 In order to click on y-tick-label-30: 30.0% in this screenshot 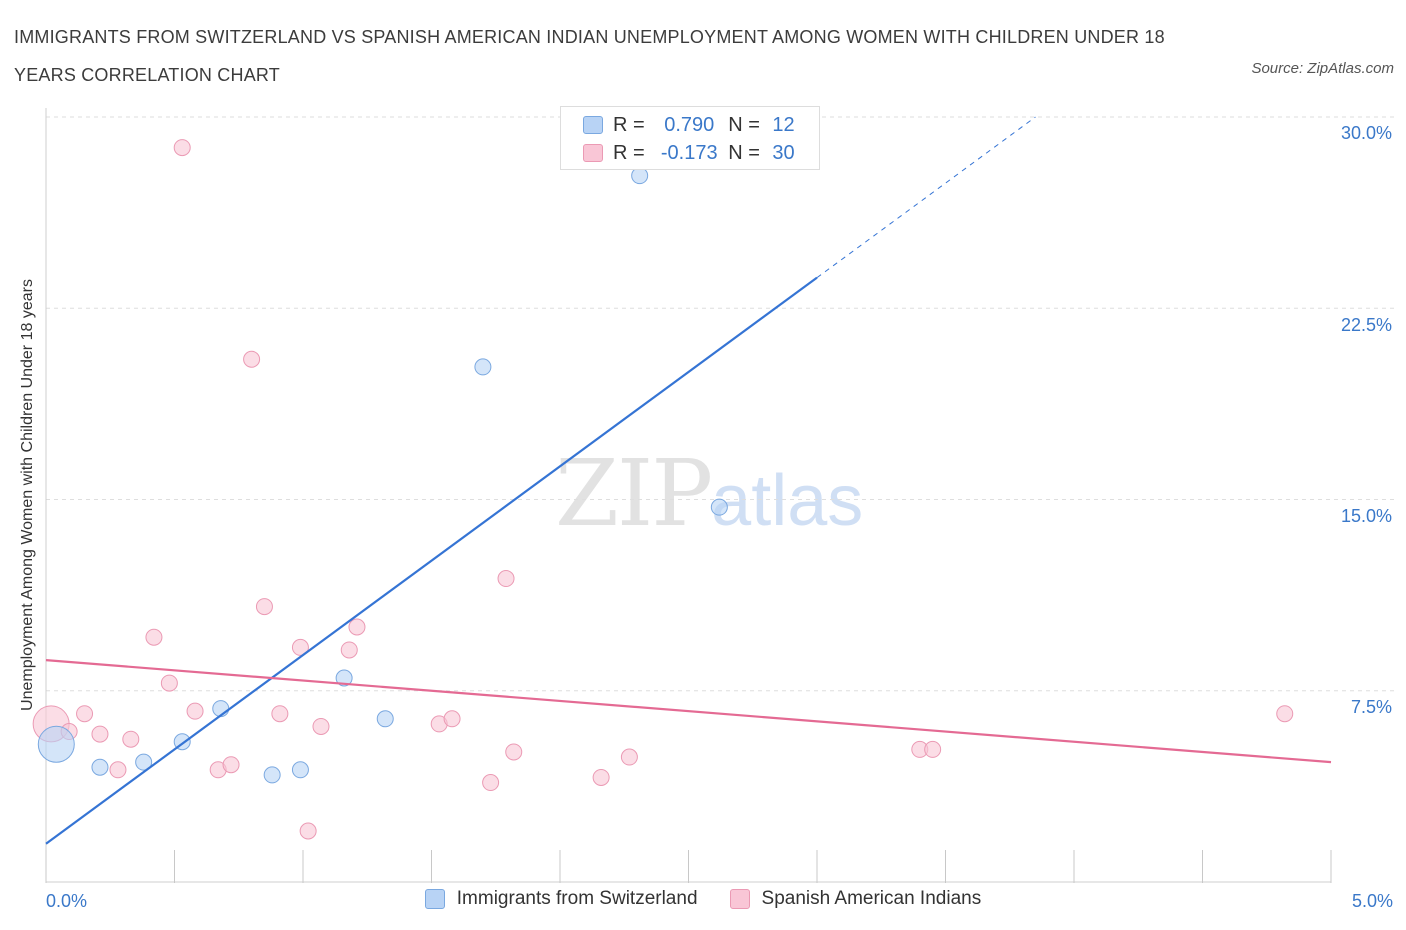, I will do `click(1366, 133)`.